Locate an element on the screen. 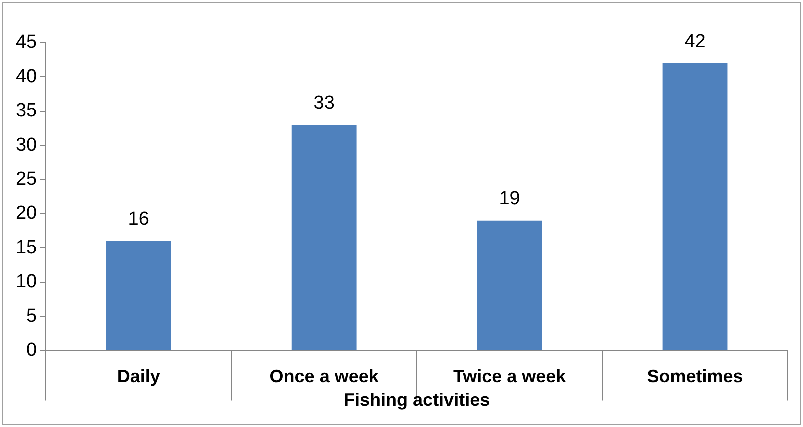 The width and height of the screenshot is (803, 427). y-tick-label: 45 is located at coordinates (27, 43).